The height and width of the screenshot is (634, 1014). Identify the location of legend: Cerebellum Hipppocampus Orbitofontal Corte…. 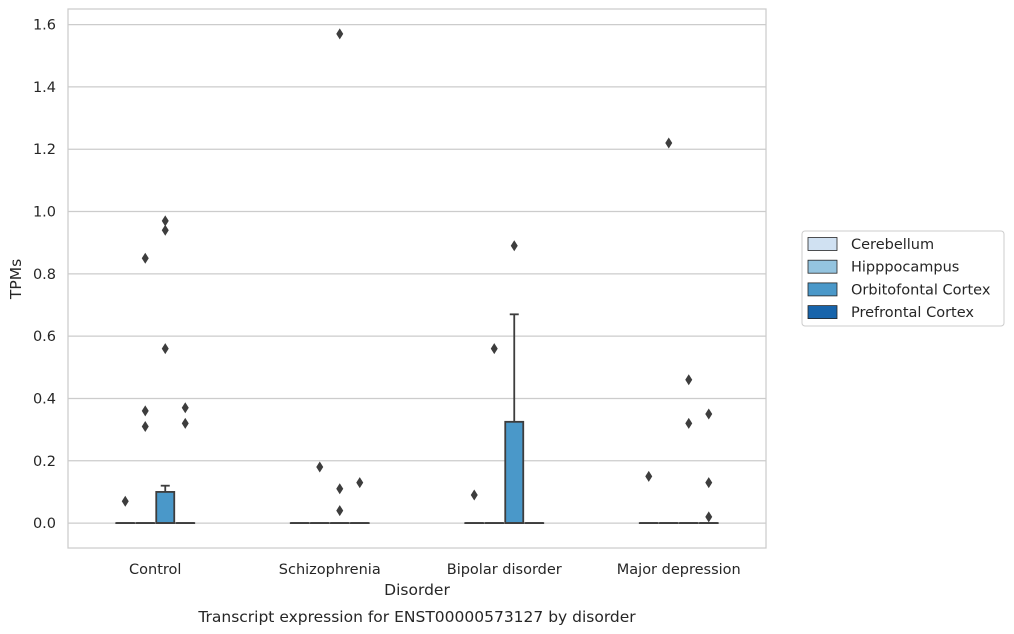
(903, 278).